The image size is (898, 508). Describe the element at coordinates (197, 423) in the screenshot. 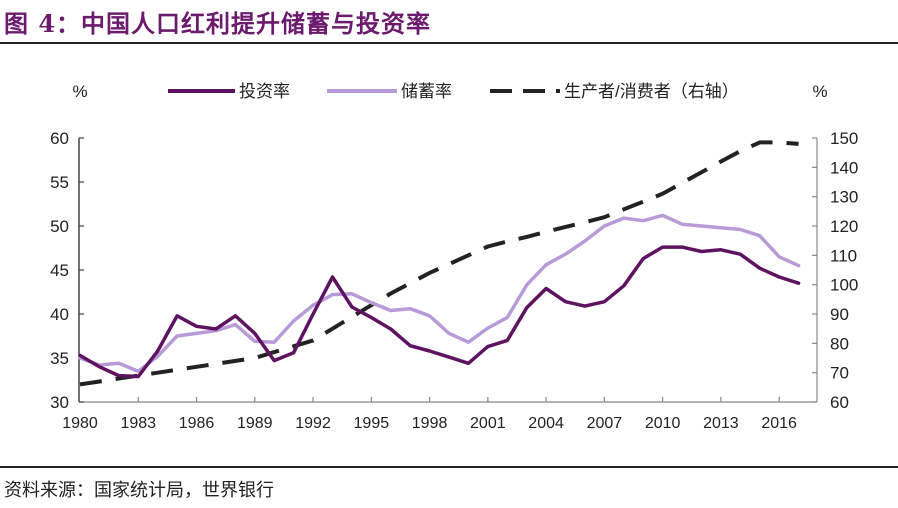

I see `x-tick-label: 1986` at that location.